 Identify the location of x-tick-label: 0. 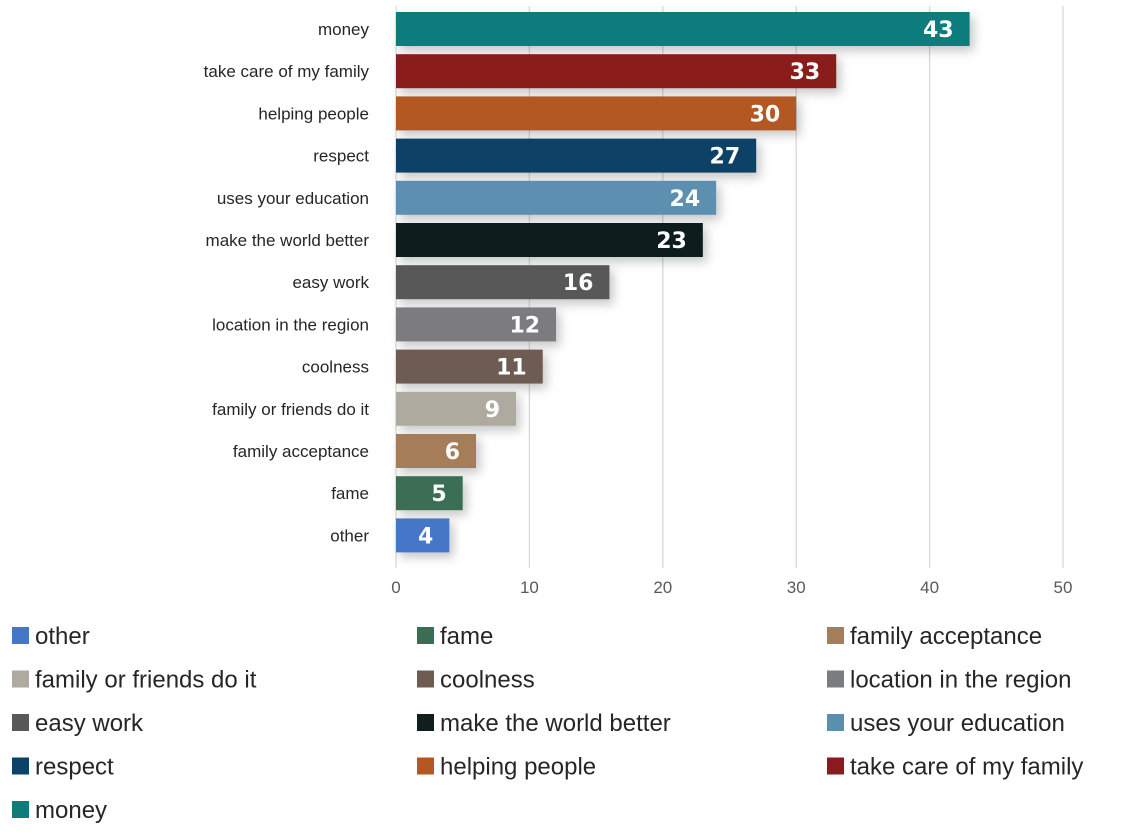
(395, 587).